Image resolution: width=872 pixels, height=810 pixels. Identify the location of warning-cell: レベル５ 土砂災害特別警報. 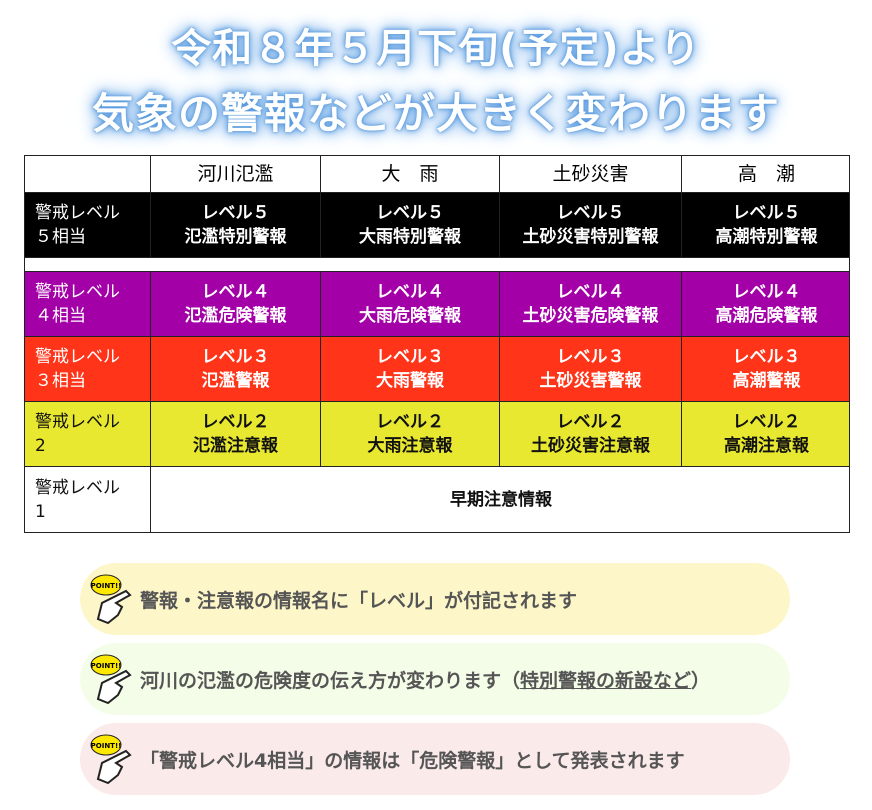
(591, 225).